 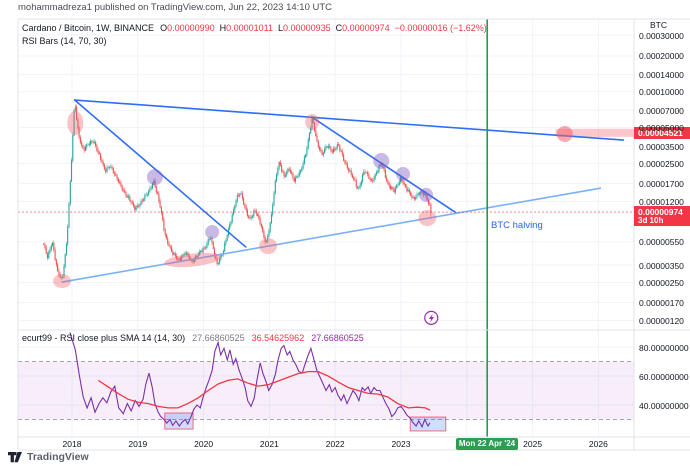 I want to click on year-label-2026: 2026, so click(x=598, y=444).